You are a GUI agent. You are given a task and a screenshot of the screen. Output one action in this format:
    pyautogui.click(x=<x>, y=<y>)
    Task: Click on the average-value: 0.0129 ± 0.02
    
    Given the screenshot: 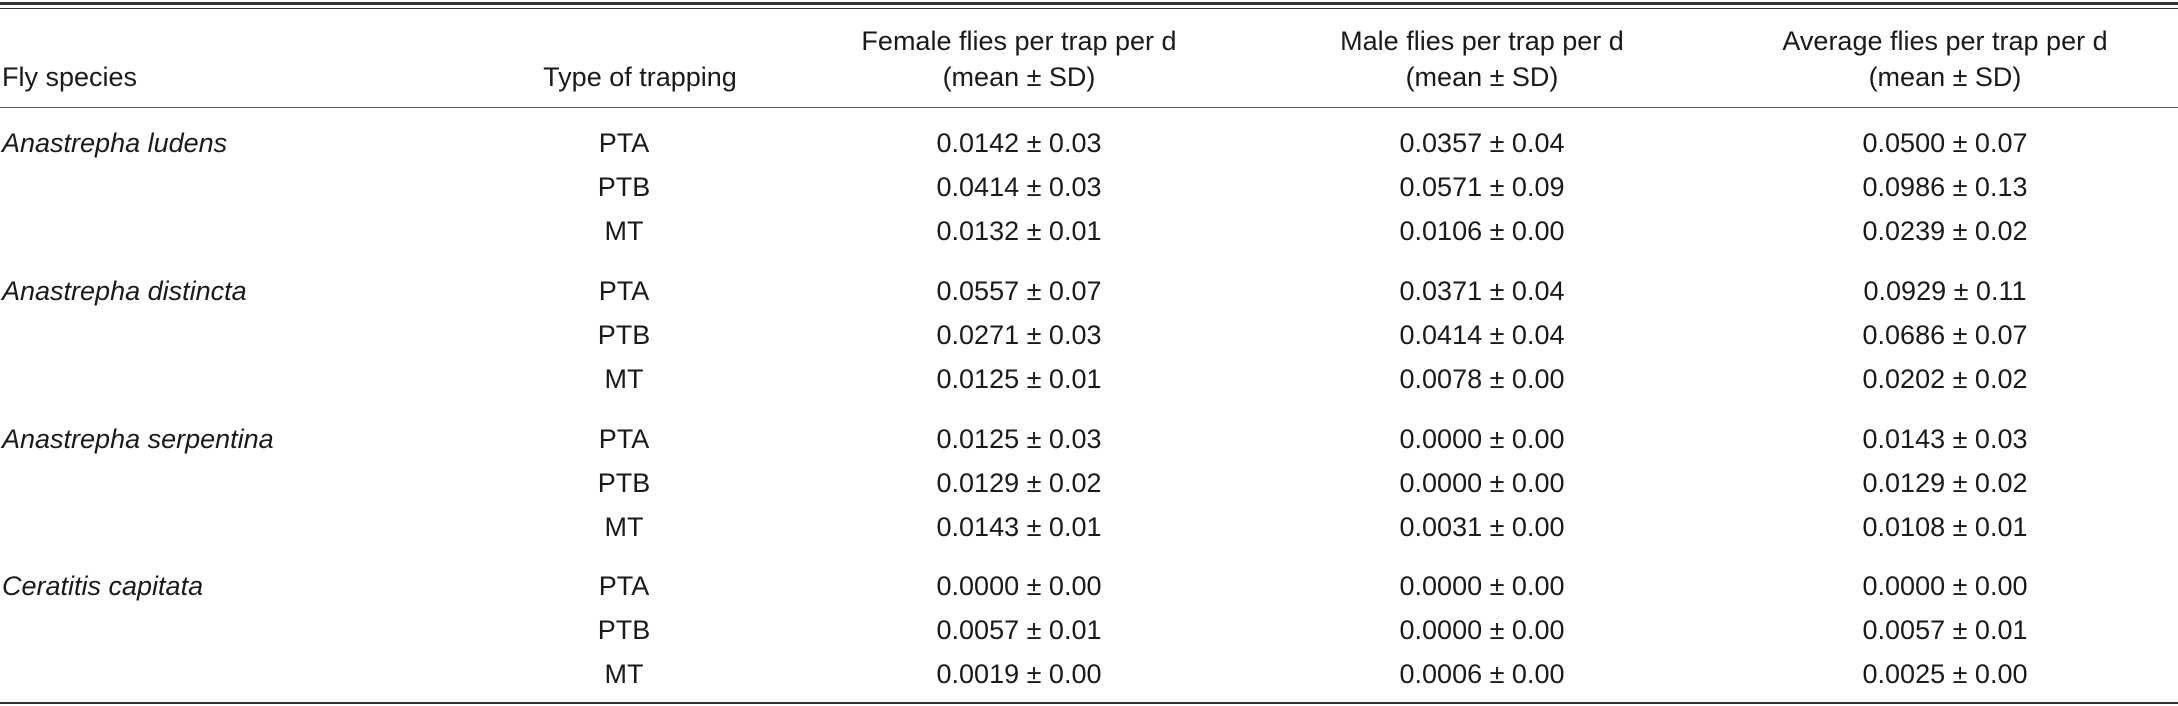 What is the action you would take?
    pyautogui.click(x=1945, y=483)
    